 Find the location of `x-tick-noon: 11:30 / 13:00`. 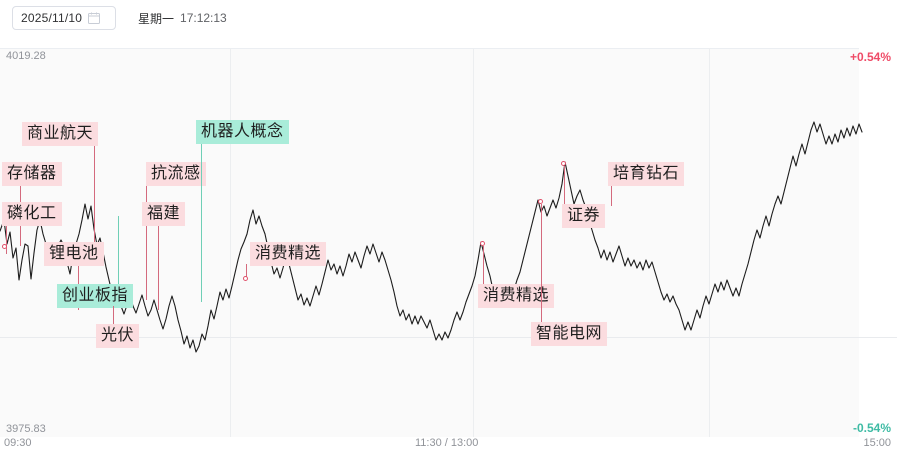

x-tick-noon: 11:30 / 13:00 is located at coordinates (447, 443).